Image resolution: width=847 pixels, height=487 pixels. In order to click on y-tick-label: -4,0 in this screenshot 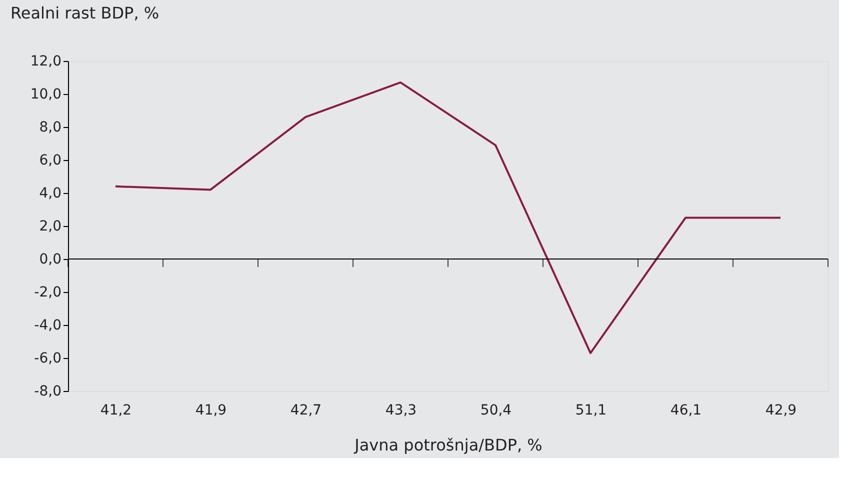, I will do `click(48, 326)`.